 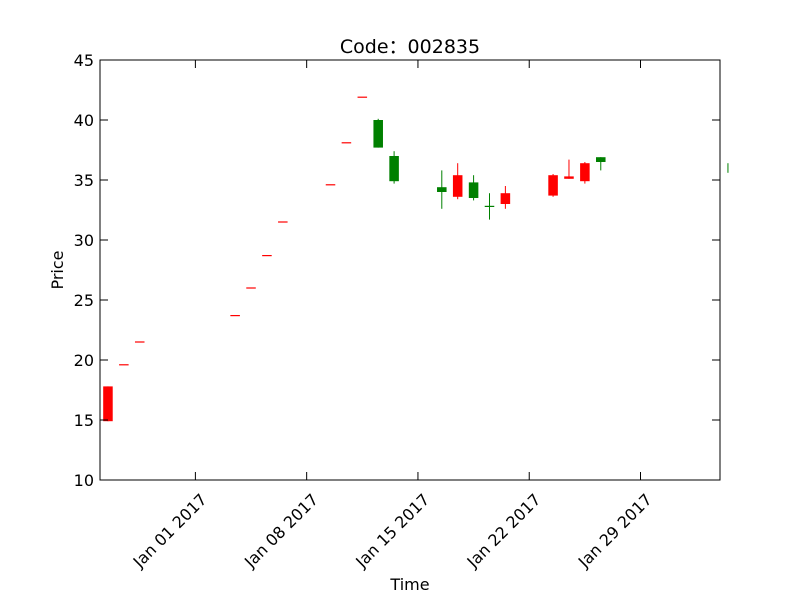 I want to click on y-tick-label: 45, so click(x=84, y=60).